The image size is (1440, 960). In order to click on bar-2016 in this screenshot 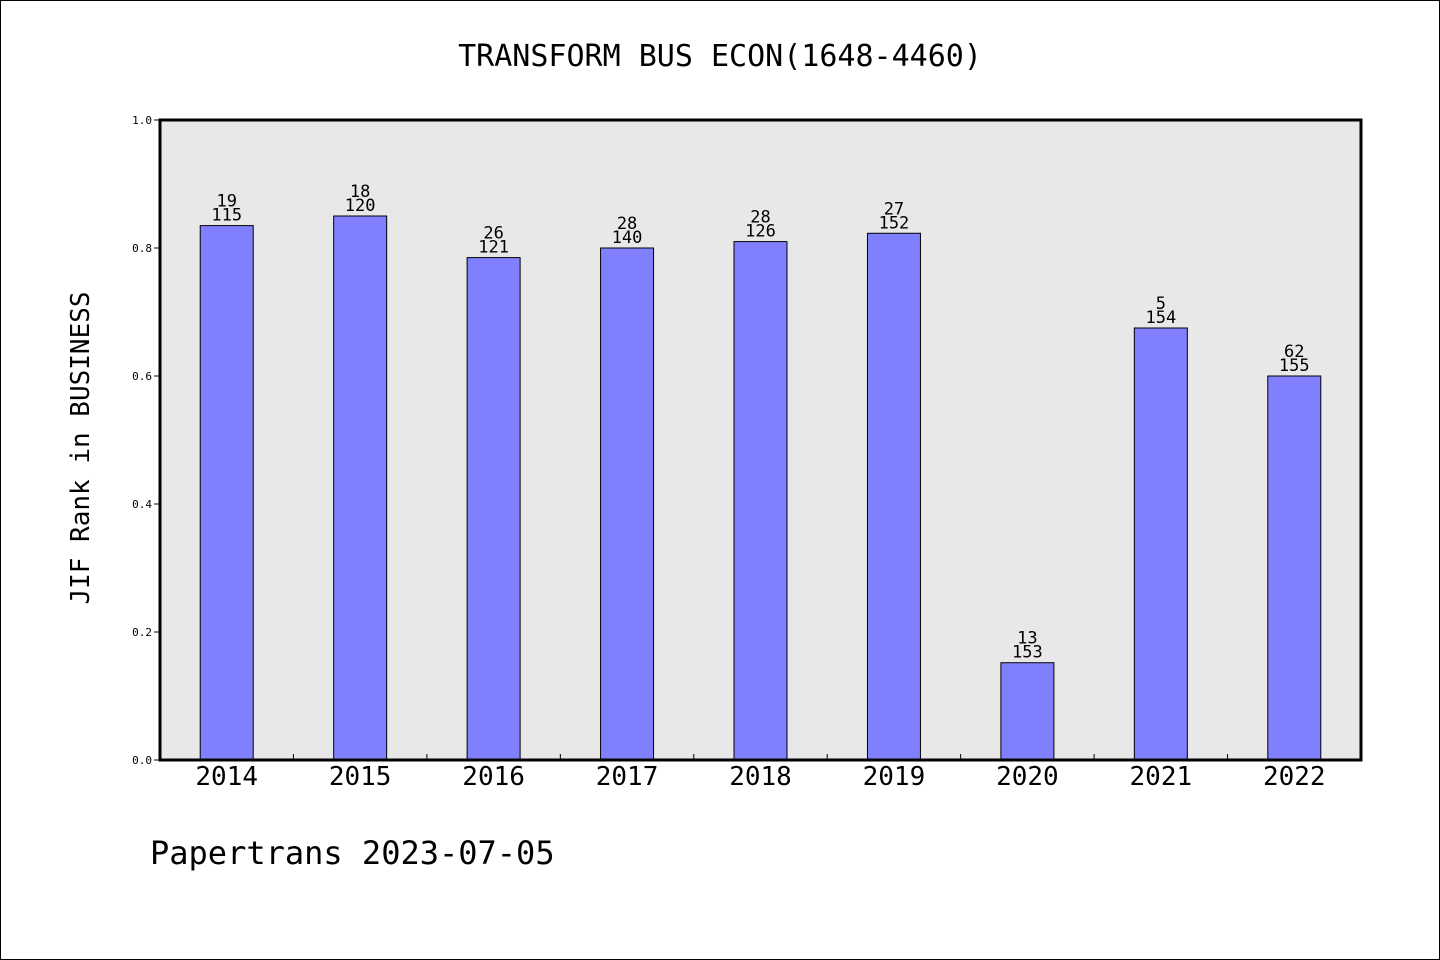, I will do `click(493, 509)`.